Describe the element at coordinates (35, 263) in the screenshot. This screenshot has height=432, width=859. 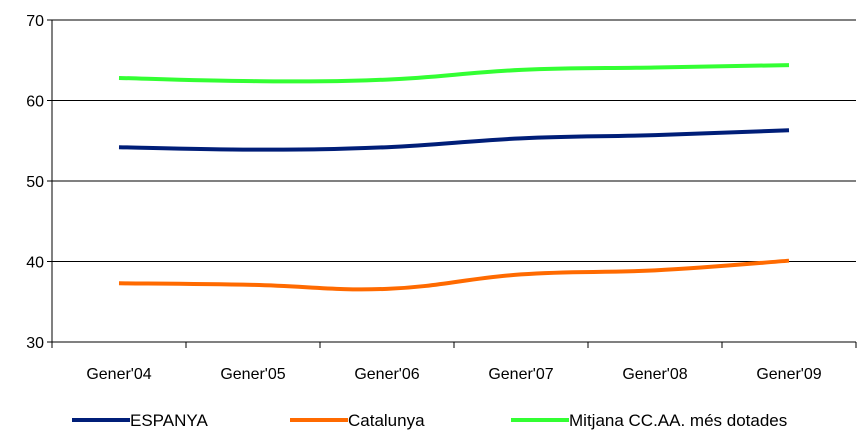
I see `y-tick-label: 40` at that location.